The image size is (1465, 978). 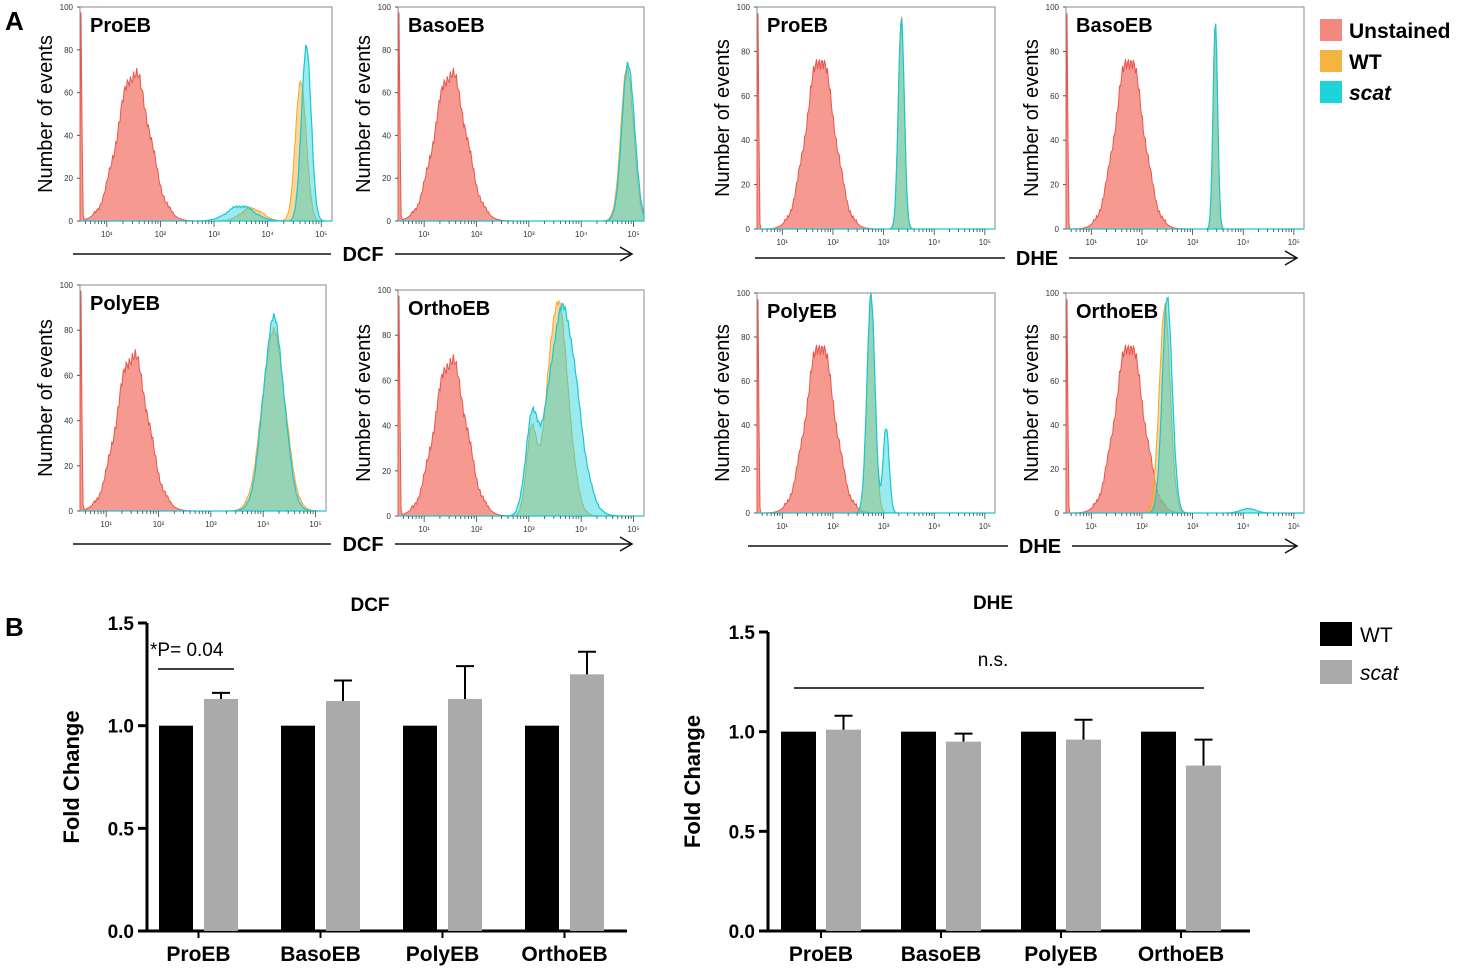 I want to click on x-tick-label: OrthoEB, so click(x=564, y=954).